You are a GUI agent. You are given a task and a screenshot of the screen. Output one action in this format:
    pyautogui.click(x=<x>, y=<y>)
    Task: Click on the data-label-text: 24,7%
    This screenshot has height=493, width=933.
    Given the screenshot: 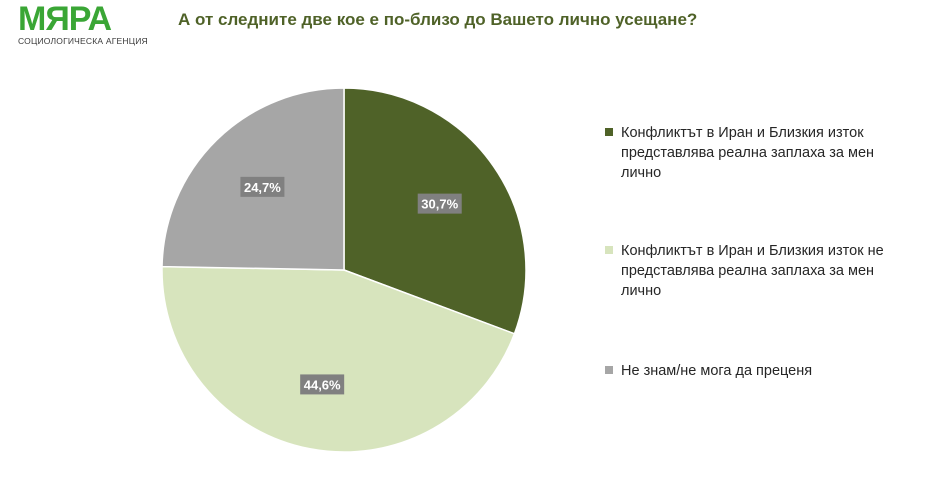 What is the action you would take?
    pyautogui.click(x=262, y=187)
    